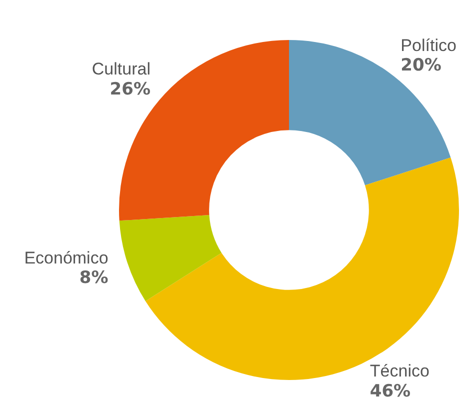 Image resolution: width=466 pixels, height=409 pixels. Describe the element at coordinates (121, 69) in the screenshot. I see `slice-label: Cultural` at that location.